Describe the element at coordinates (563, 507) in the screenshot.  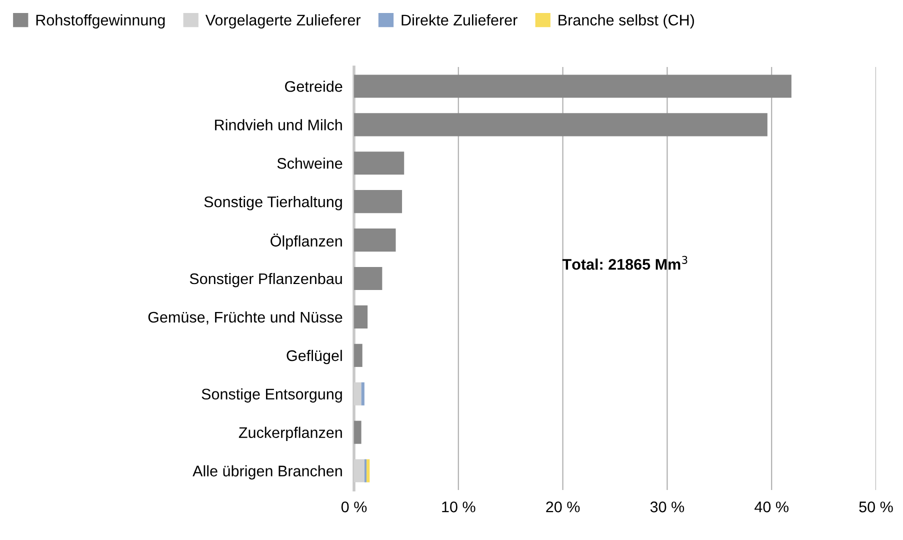
I see `x-tick-label: 20 %` at that location.